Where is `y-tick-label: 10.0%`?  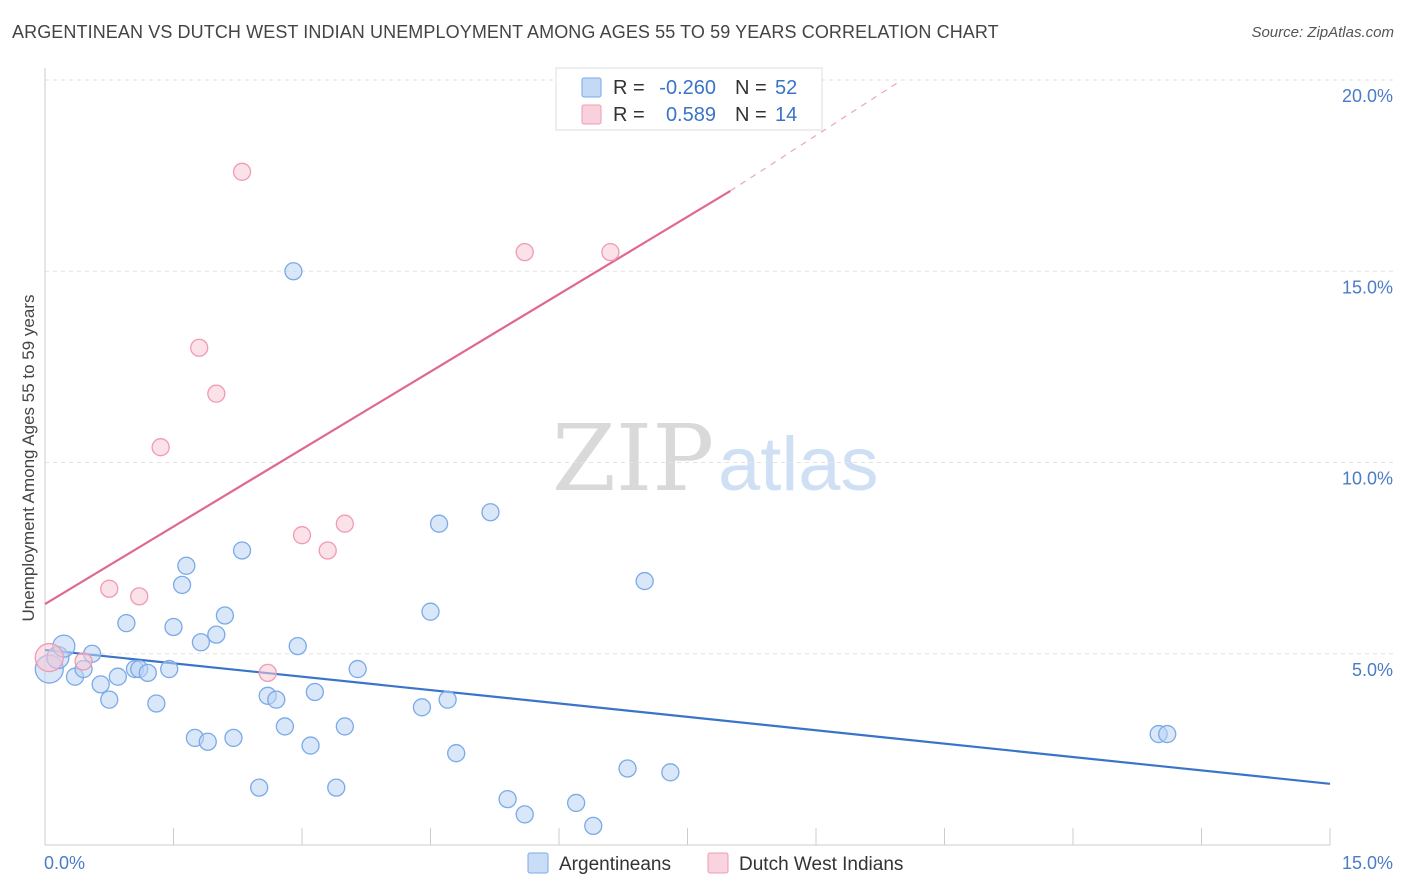
y-tick-label: 10.0% is located at coordinates (1367, 479).